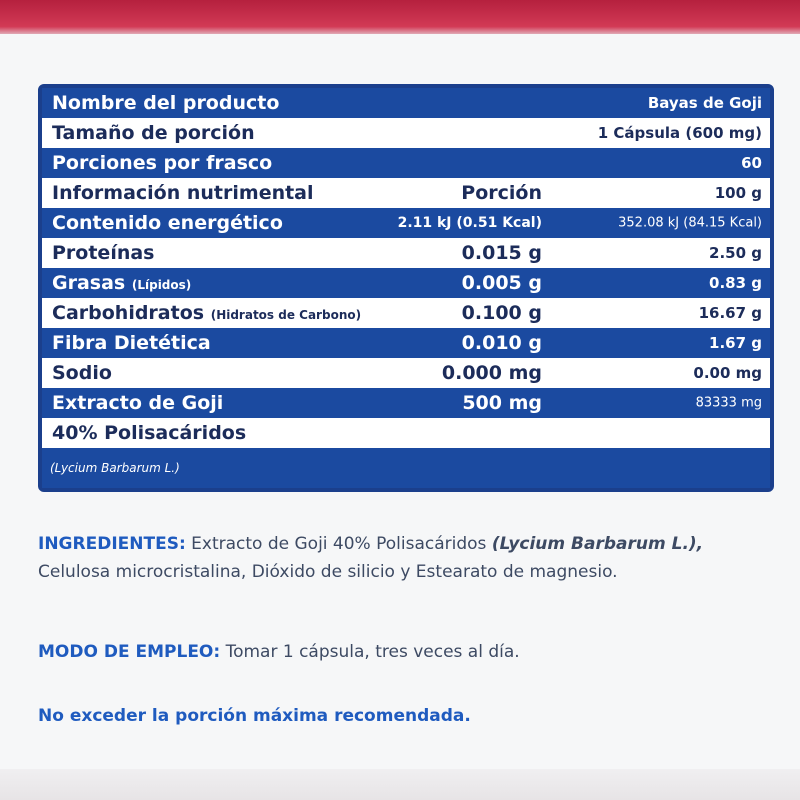 This screenshot has width=800, height=800. I want to click on row-label: Nombre del producto, so click(166, 103).